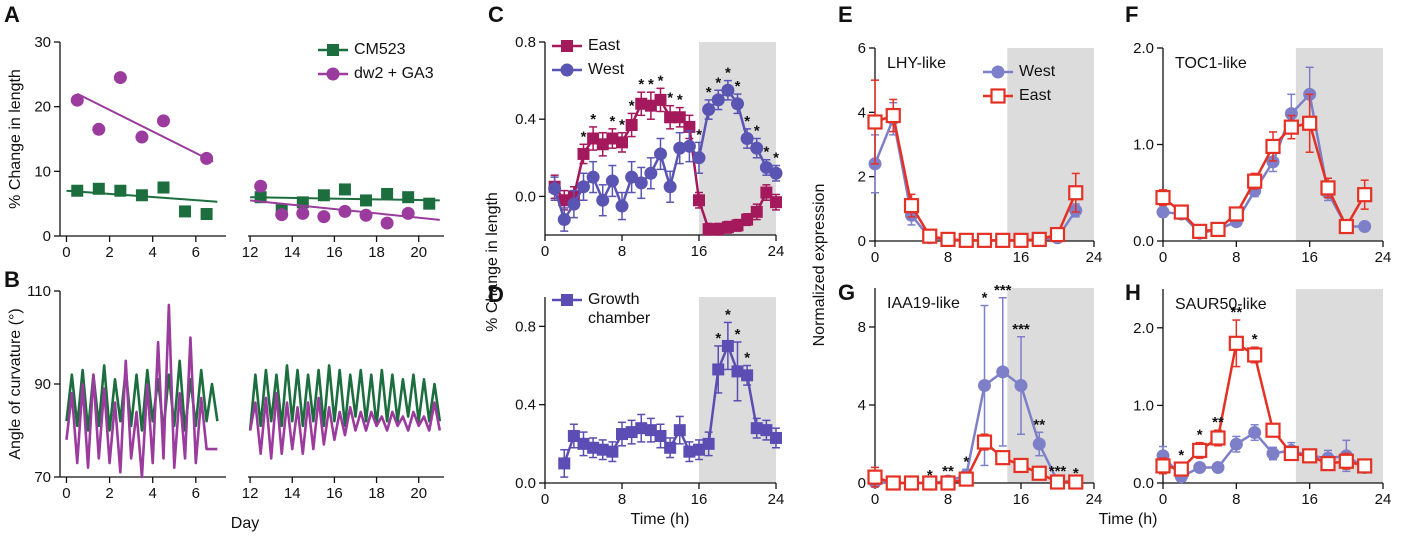 This screenshot has width=1407, height=536. Describe the element at coordinates (196, 493) in the screenshot. I see `x-tick-label: 6` at that location.